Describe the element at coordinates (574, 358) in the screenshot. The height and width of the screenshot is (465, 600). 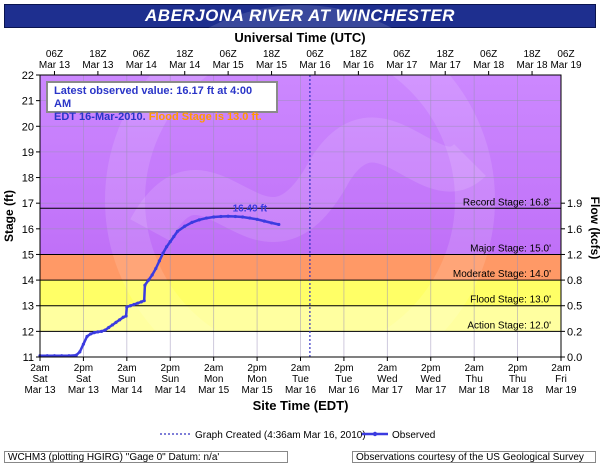
I see `y2-tick-label: 0.0` at that location.